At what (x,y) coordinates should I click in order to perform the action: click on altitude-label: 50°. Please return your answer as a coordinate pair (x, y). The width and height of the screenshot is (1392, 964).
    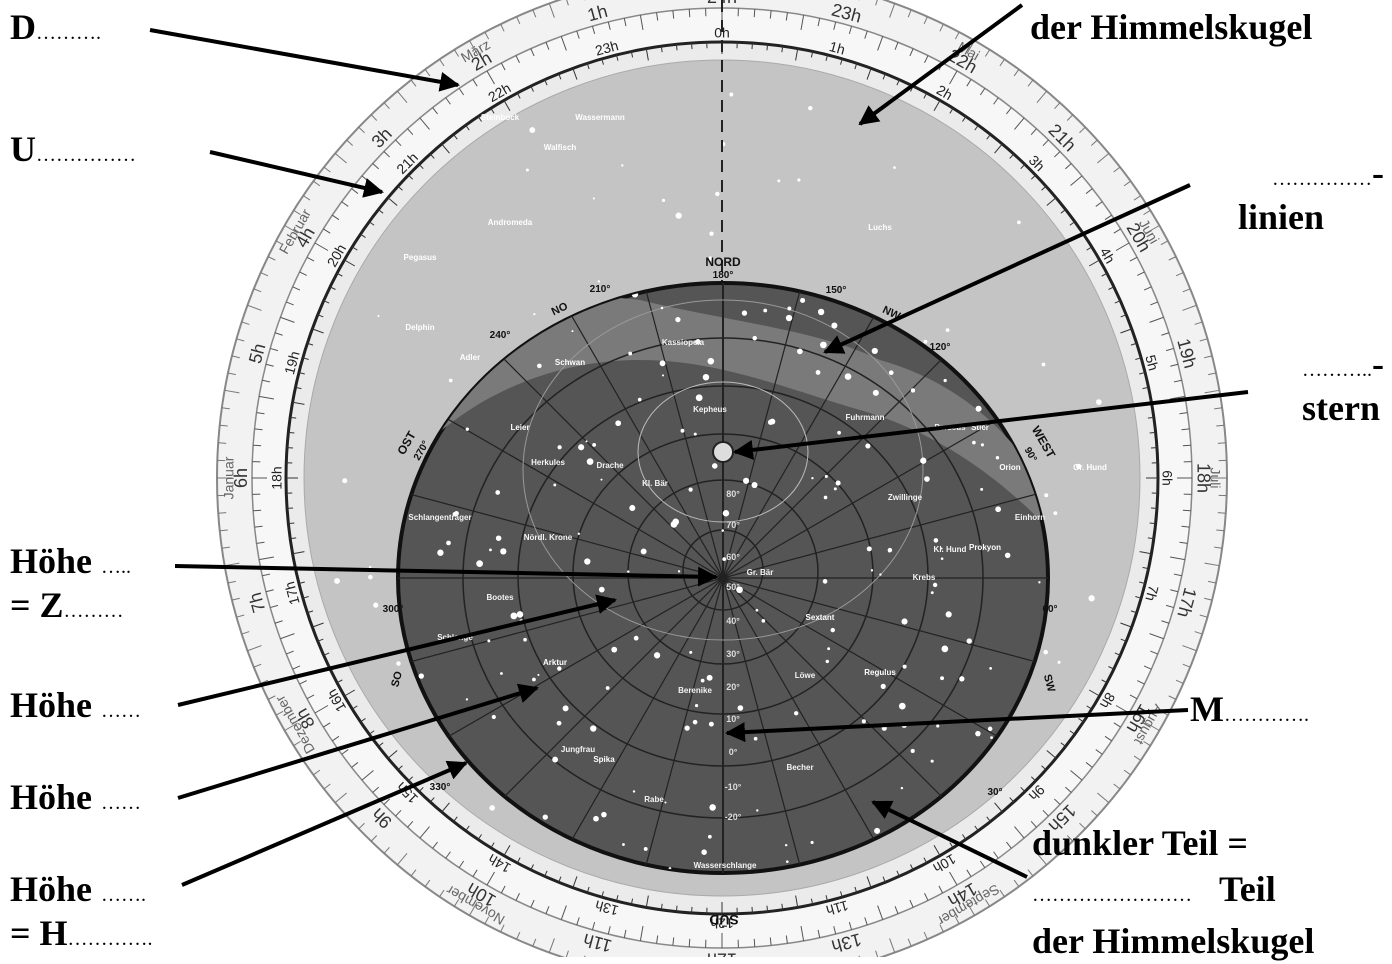
    Looking at the image, I should click on (733, 587).